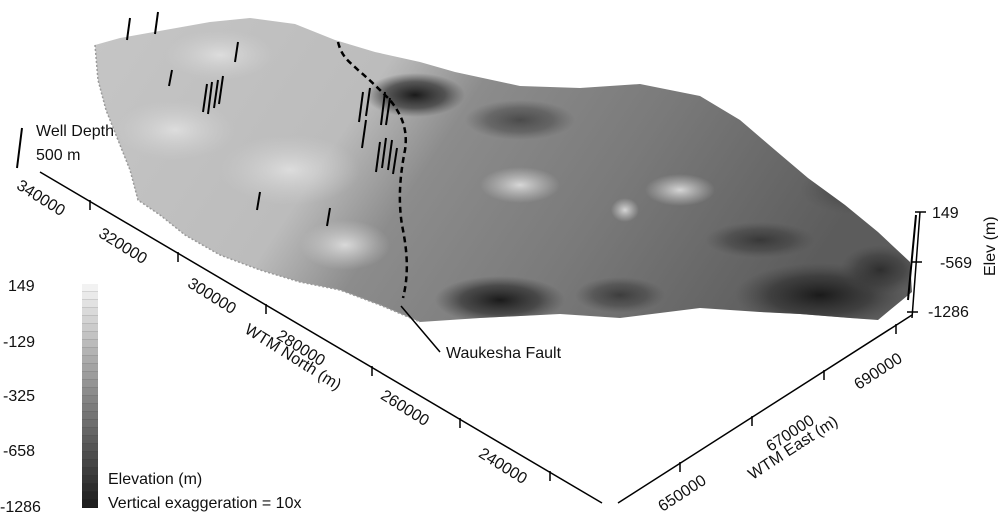 Image resolution: width=998 pixels, height=519 pixels. I want to click on colorbar-tick-label: -129, so click(19, 343).